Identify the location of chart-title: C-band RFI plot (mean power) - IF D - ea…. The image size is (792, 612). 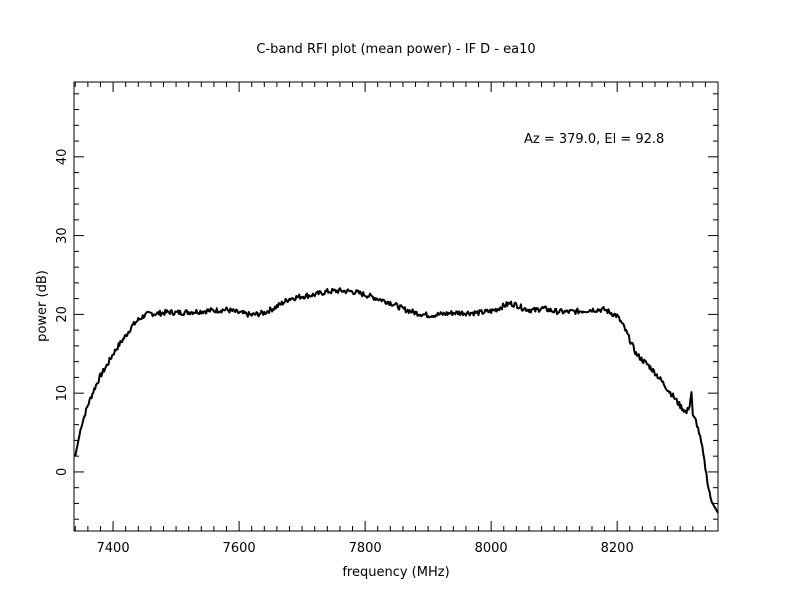
(395, 49).